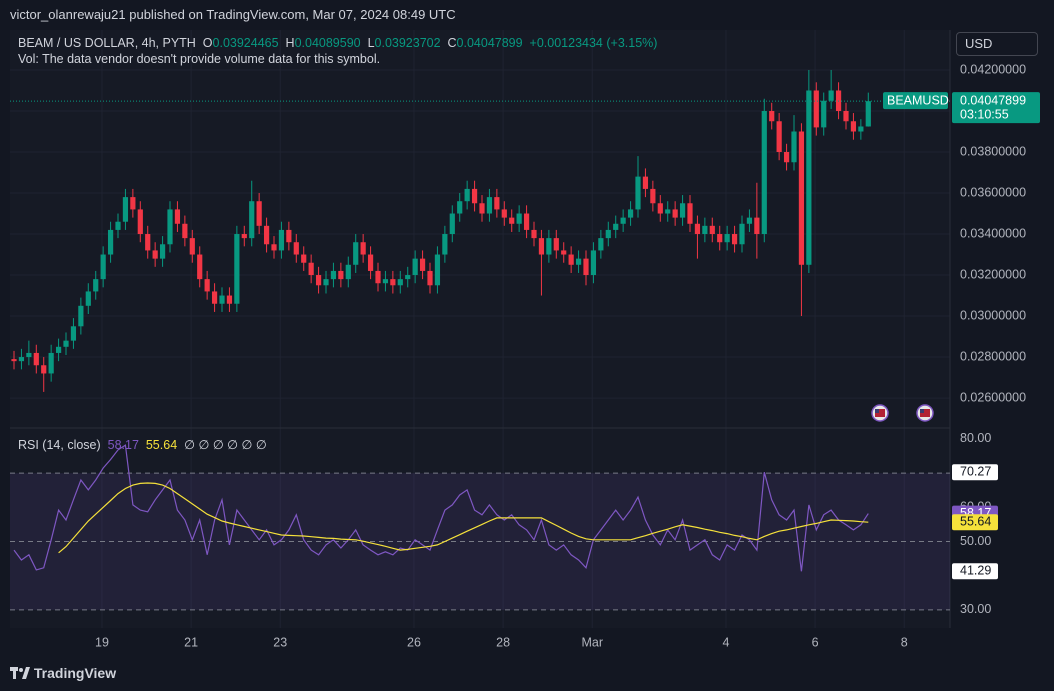 The height and width of the screenshot is (691, 1054). I want to click on rsi-tick-label: 50.00, so click(975, 541).